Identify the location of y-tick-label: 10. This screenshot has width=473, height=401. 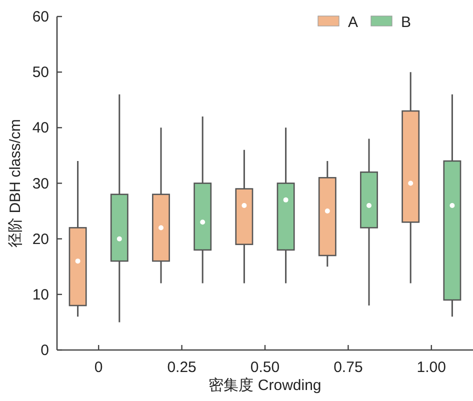
(40, 295).